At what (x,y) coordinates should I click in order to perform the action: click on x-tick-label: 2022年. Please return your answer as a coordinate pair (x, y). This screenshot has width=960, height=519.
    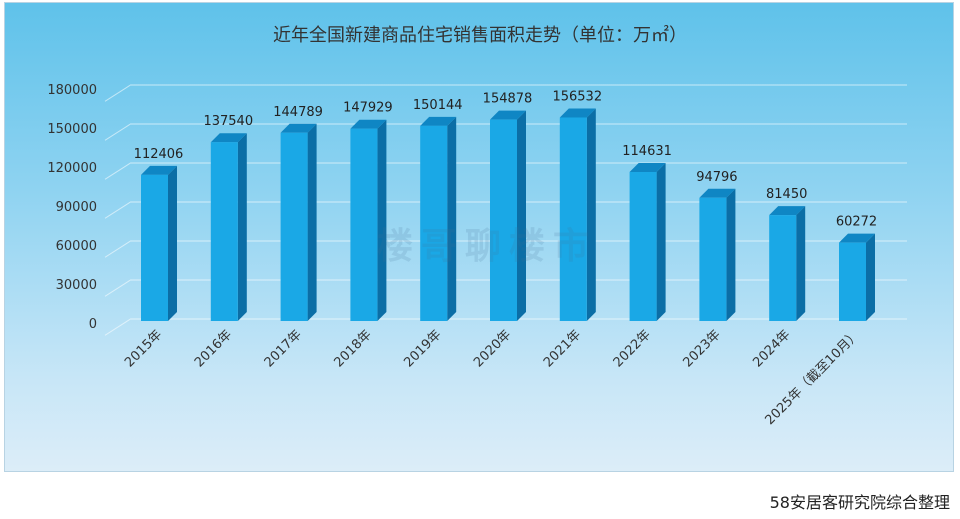
    Looking at the image, I should click on (632, 348).